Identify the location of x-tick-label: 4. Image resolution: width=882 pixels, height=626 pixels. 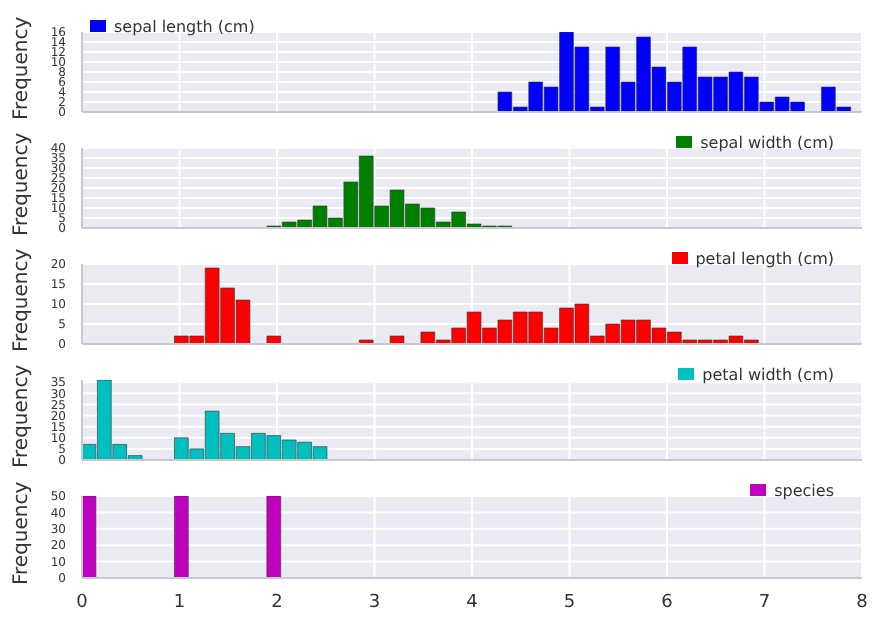
(472, 602).